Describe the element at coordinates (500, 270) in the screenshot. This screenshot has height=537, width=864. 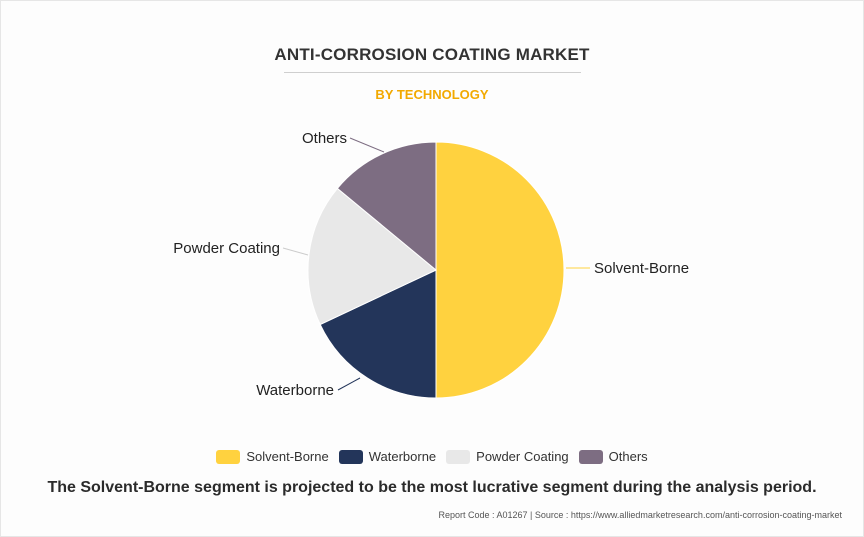
I see `pie-slice-solvent-borne` at that location.